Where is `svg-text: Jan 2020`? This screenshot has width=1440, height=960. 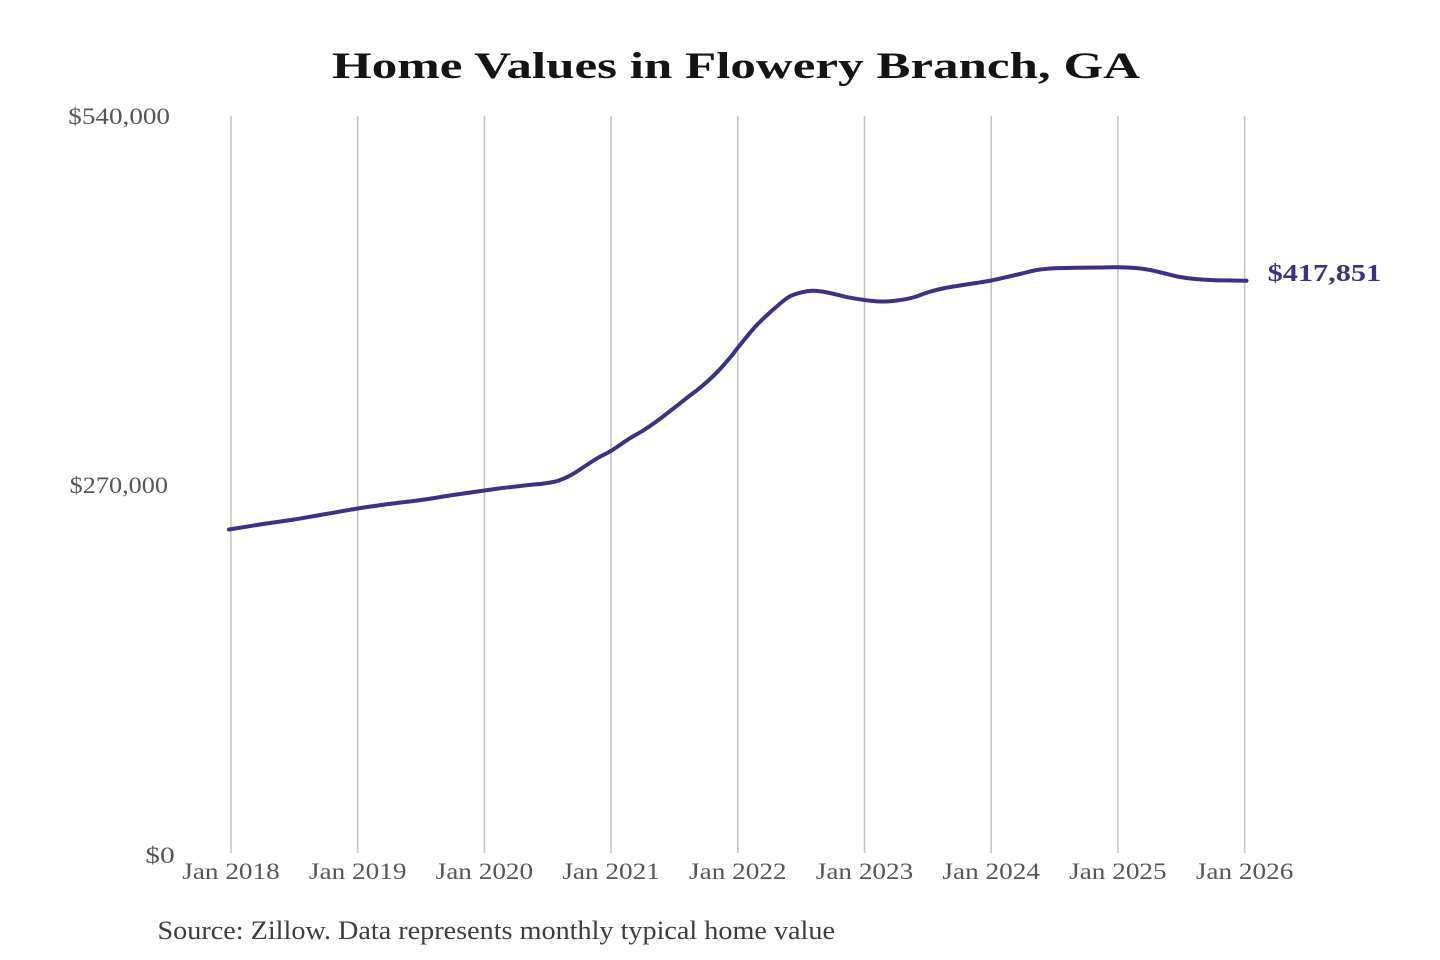
svg-text: Jan 2020 is located at coordinates (485, 871).